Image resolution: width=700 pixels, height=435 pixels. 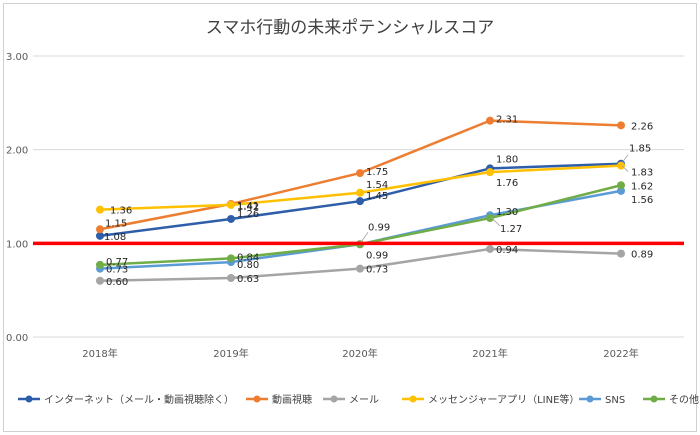 What do you see at coordinates (377, 185) in the screenshot?
I see `data-label: 1.54` at bounding box center [377, 185].